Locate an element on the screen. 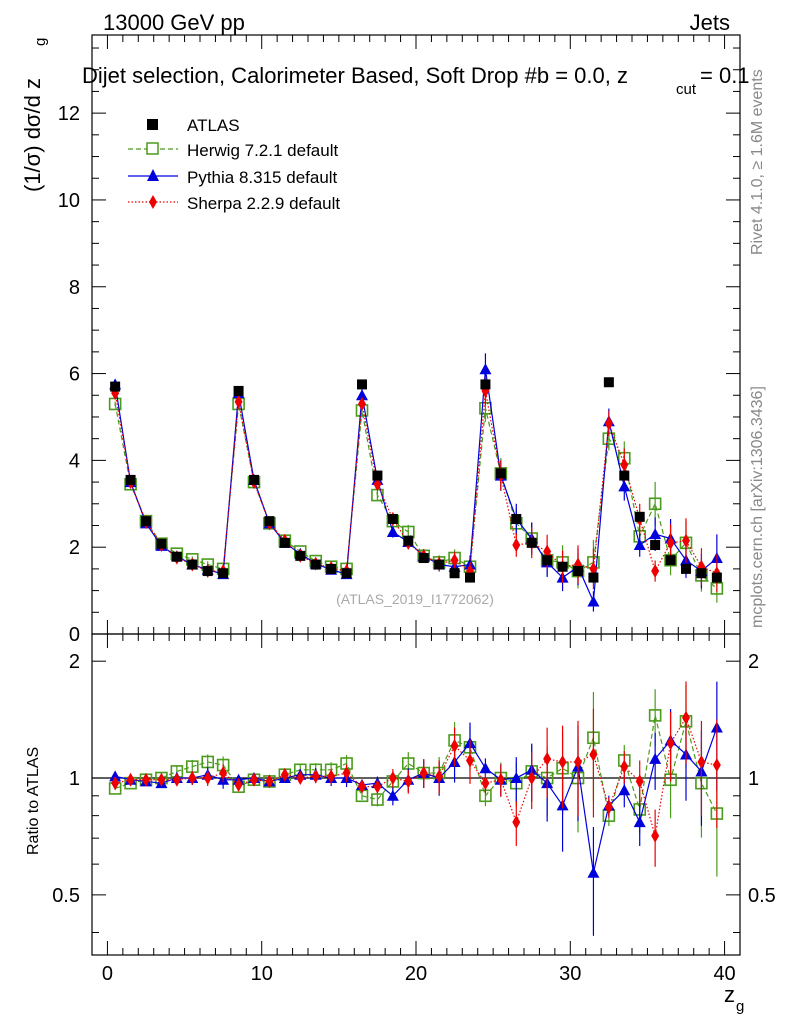 The image size is (786, 1024). y-tick-label: 12 is located at coordinates (69, 114).